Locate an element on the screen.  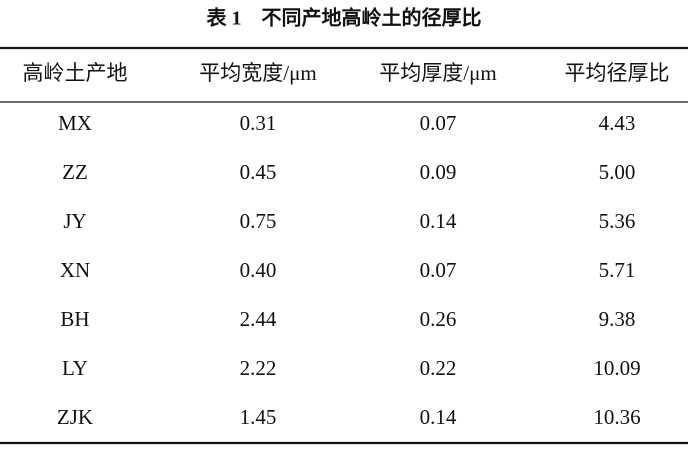
cell: 0.31 is located at coordinates (258, 123).